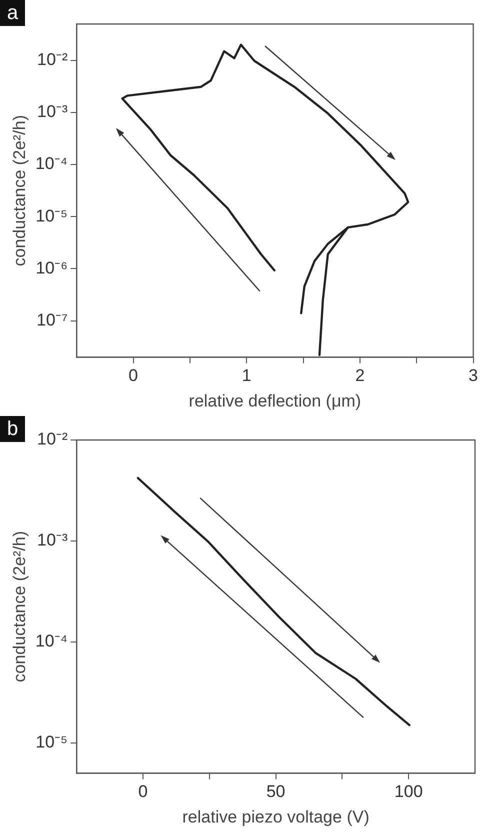  I want to click on chart-title: a, so click(13, 13).